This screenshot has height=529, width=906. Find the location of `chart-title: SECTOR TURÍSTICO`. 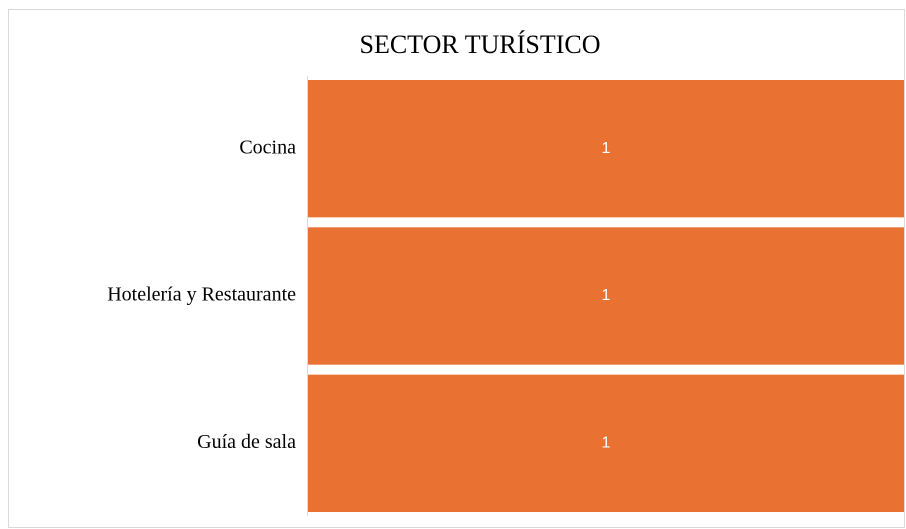

chart-title: SECTOR TURÍSTICO is located at coordinates (479, 44).